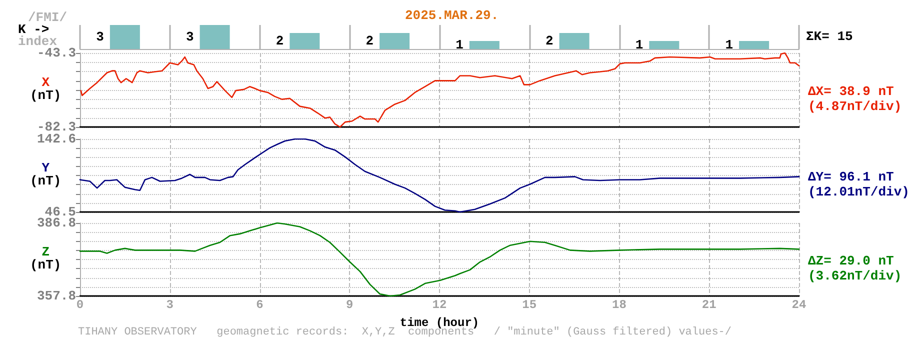 The width and height of the screenshot is (920, 340). I want to click on x-tick-label: 6, so click(260, 305).